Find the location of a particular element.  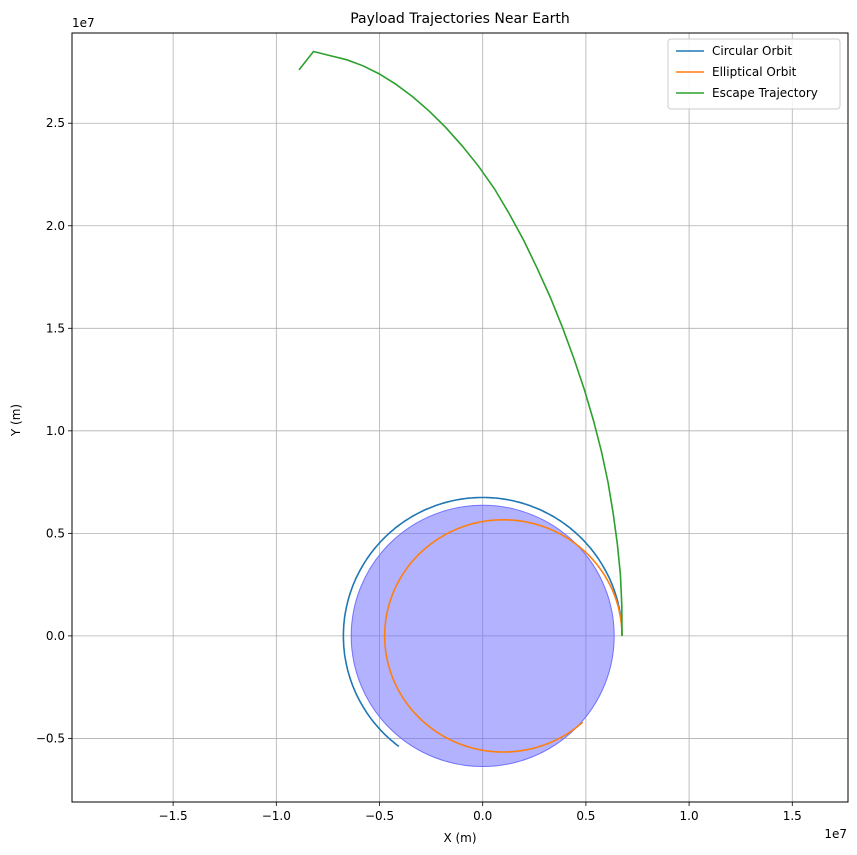

y-tick-label: 0.0 is located at coordinates (55, 636).